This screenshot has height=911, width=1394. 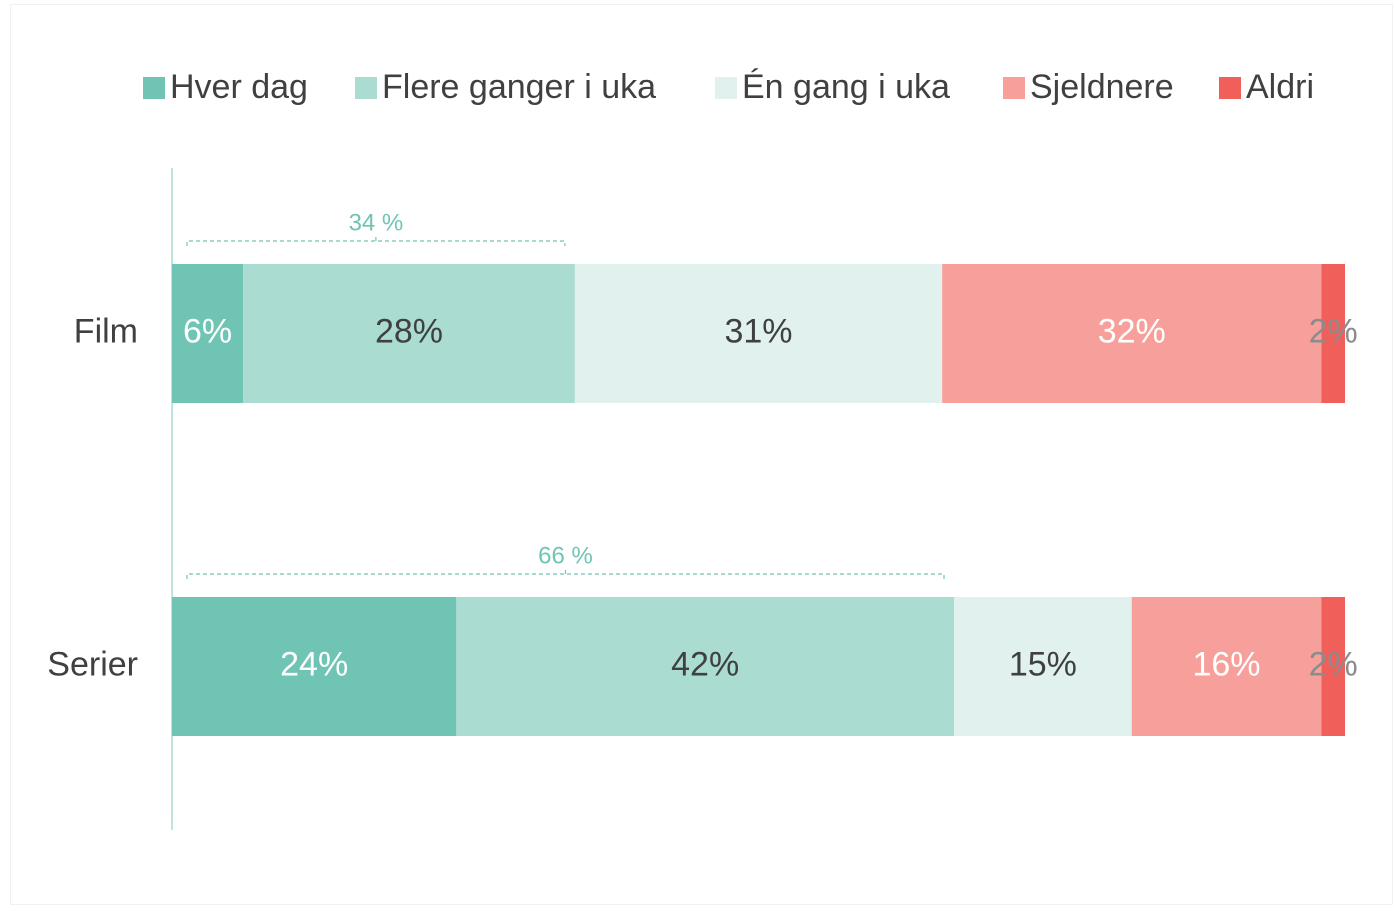 I want to click on annotation-label: 34 %, so click(x=376, y=222).